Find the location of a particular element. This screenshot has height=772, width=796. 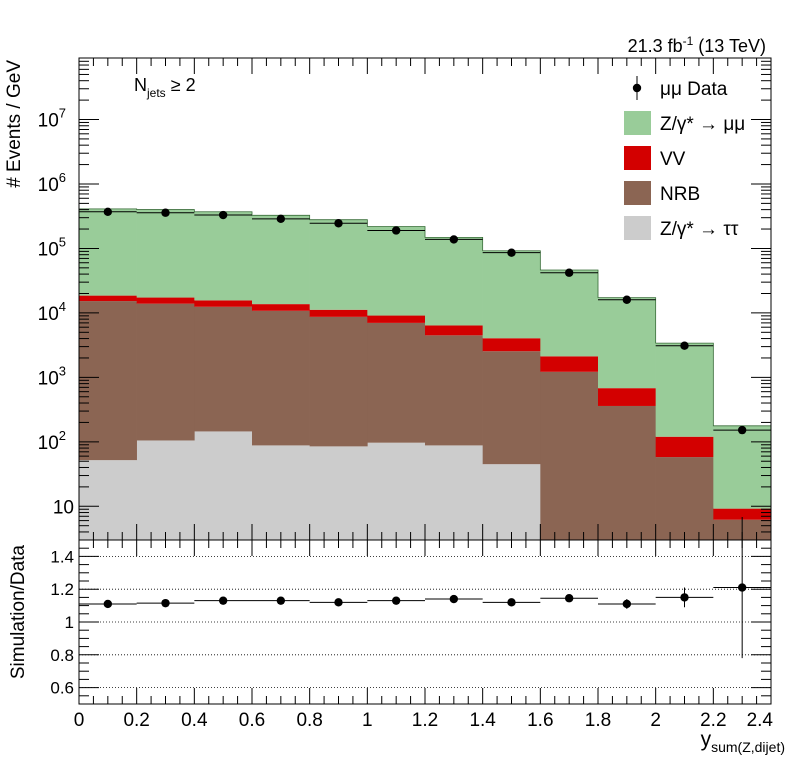

main-y-axis-title: # Events / GeV is located at coordinates (14, 124).